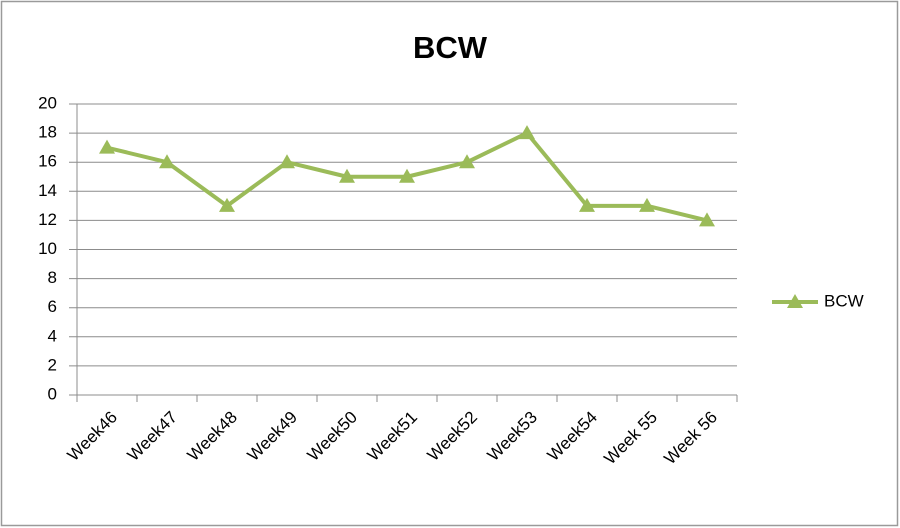  Describe the element at coordinates (47, 132) in the screenshot. I see `y-tick-label: 18` at that location.